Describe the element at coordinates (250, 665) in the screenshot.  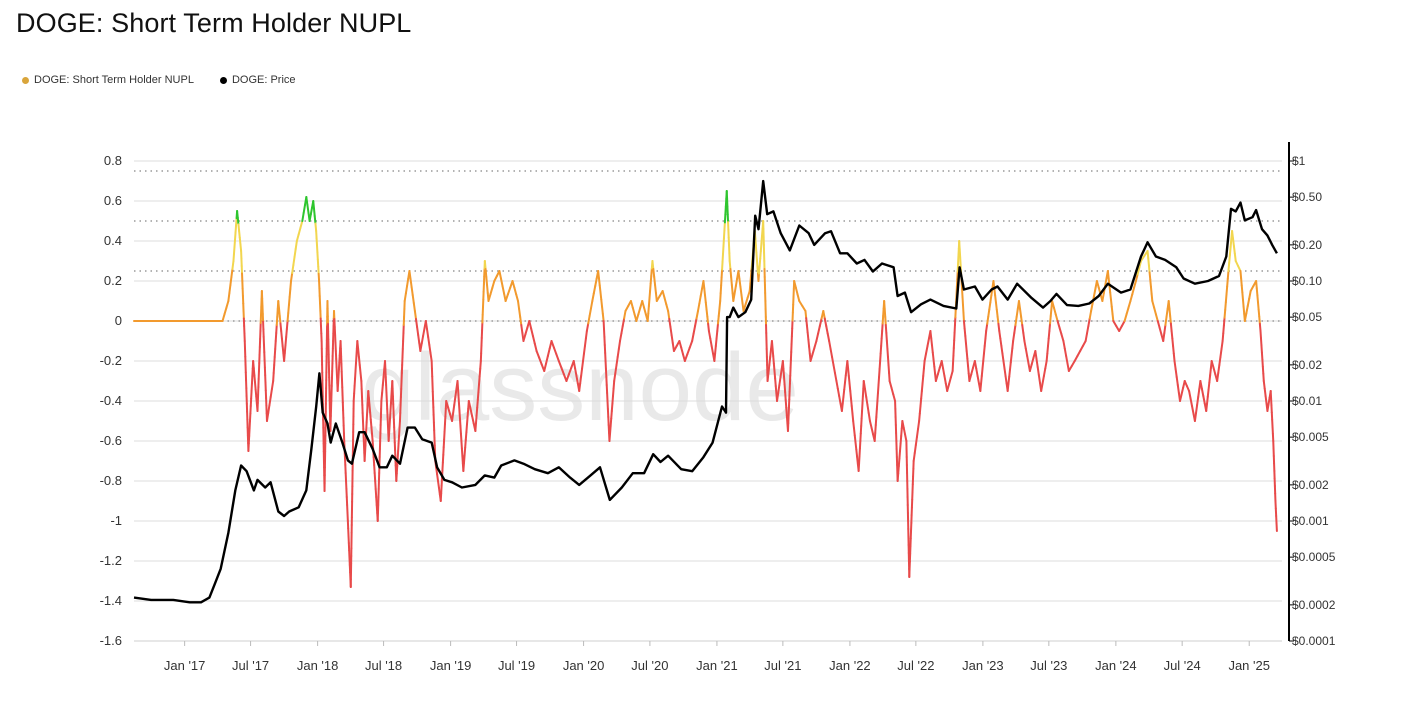
I see `x-tick-label: Jul '17` at that location.